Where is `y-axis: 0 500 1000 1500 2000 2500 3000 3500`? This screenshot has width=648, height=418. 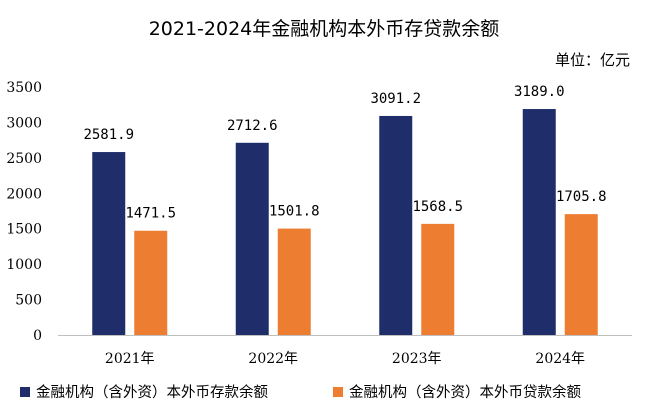
y-axis: 0 500 1000 1500 2000 2500 3000 3500 is located at coordinates (24, 212).